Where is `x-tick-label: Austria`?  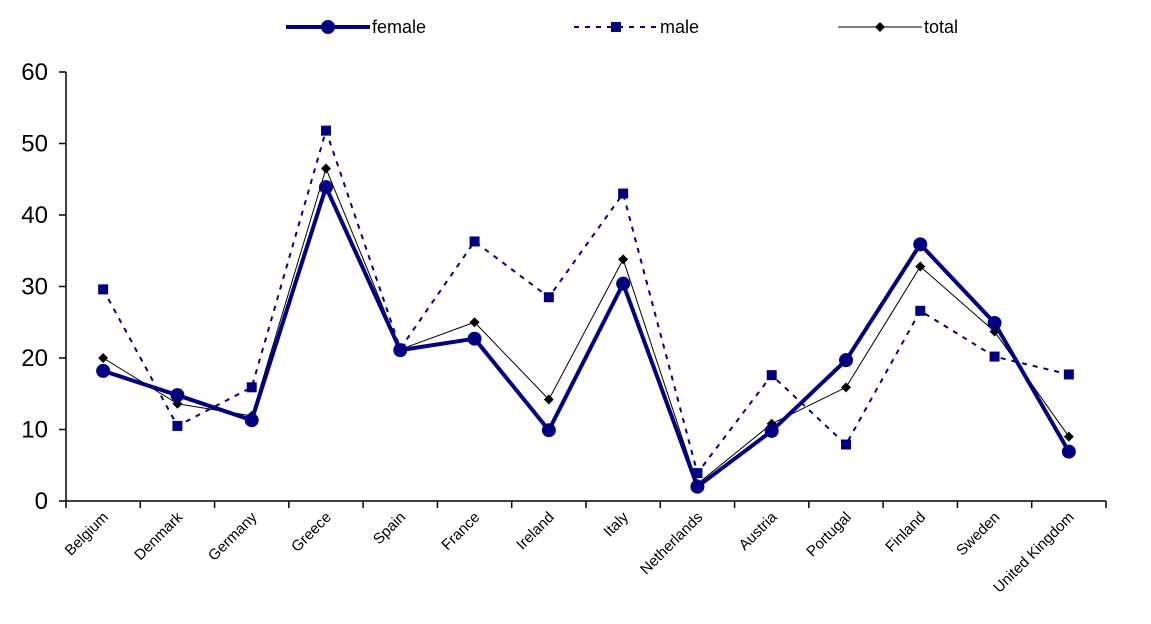
x-tick-label: Austria is located at coordinates (758, 530).